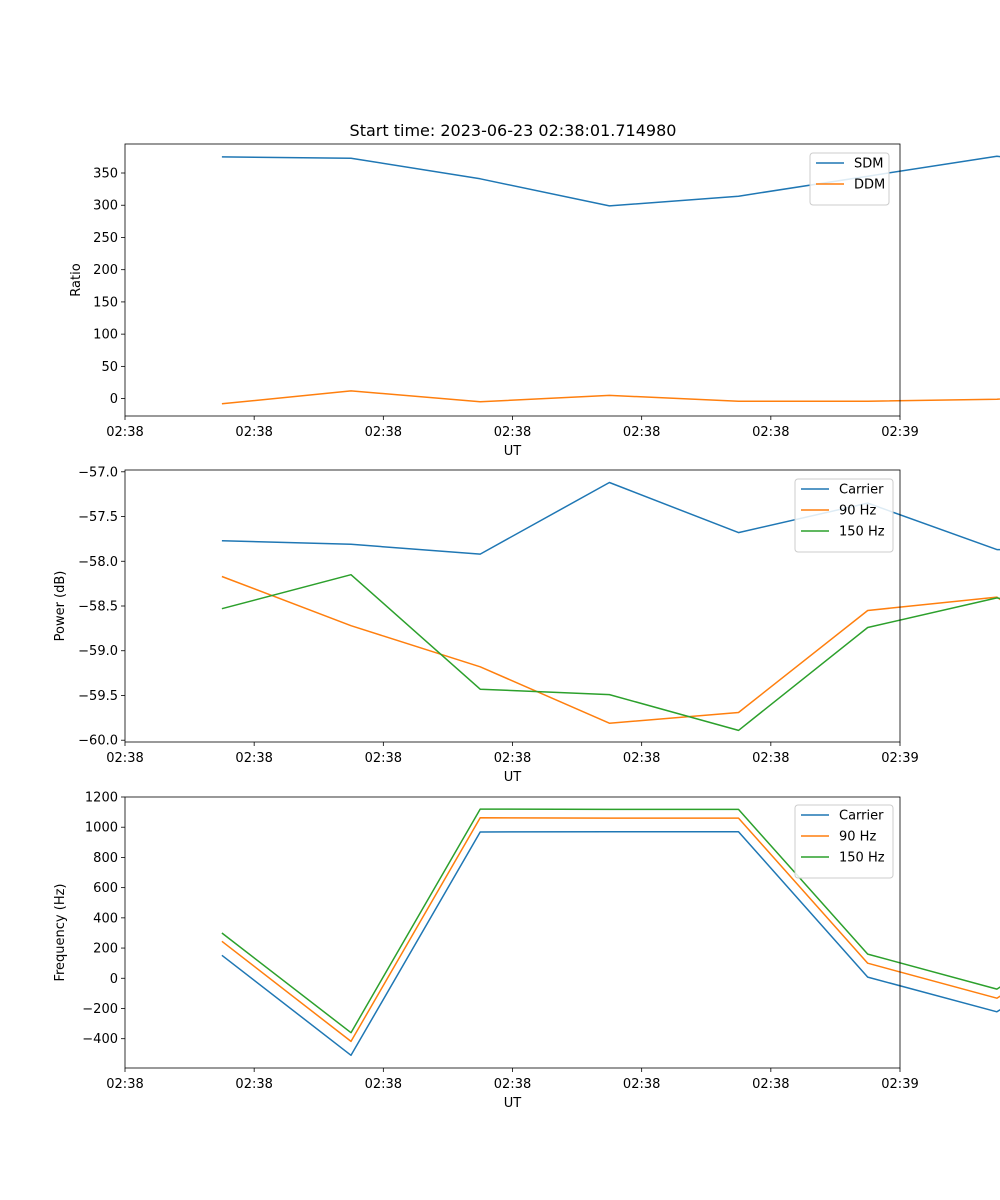 This screenshot has height=1200, width=1000. What do you see at coordinates (98, 651) in the screenshot?
I see `power-y-tick-label: −59.0` at bounding box center [98, 651].